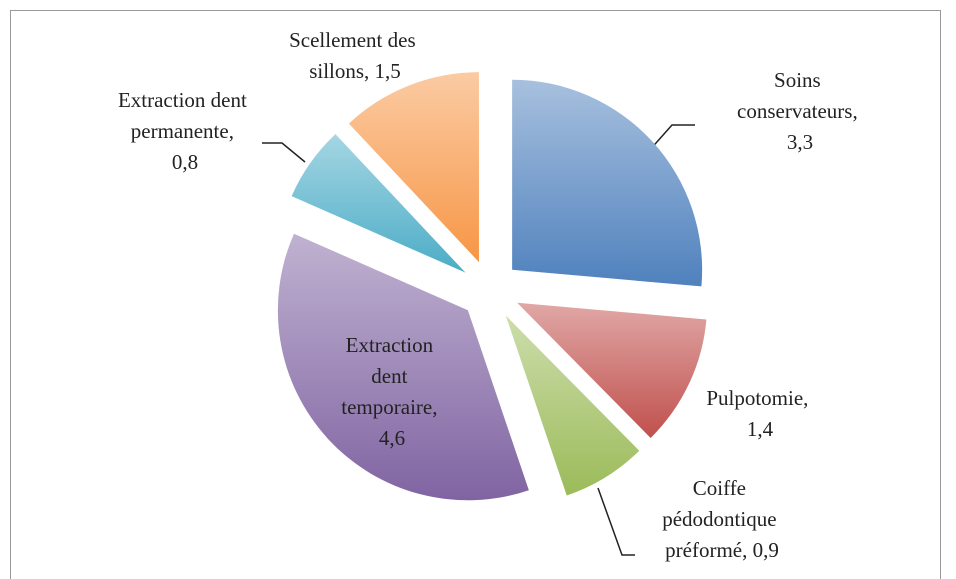 This screenshot has height=579, width=956. I want to click on data-label: Extraction dent permanente, 0,8, so click(185, 131).